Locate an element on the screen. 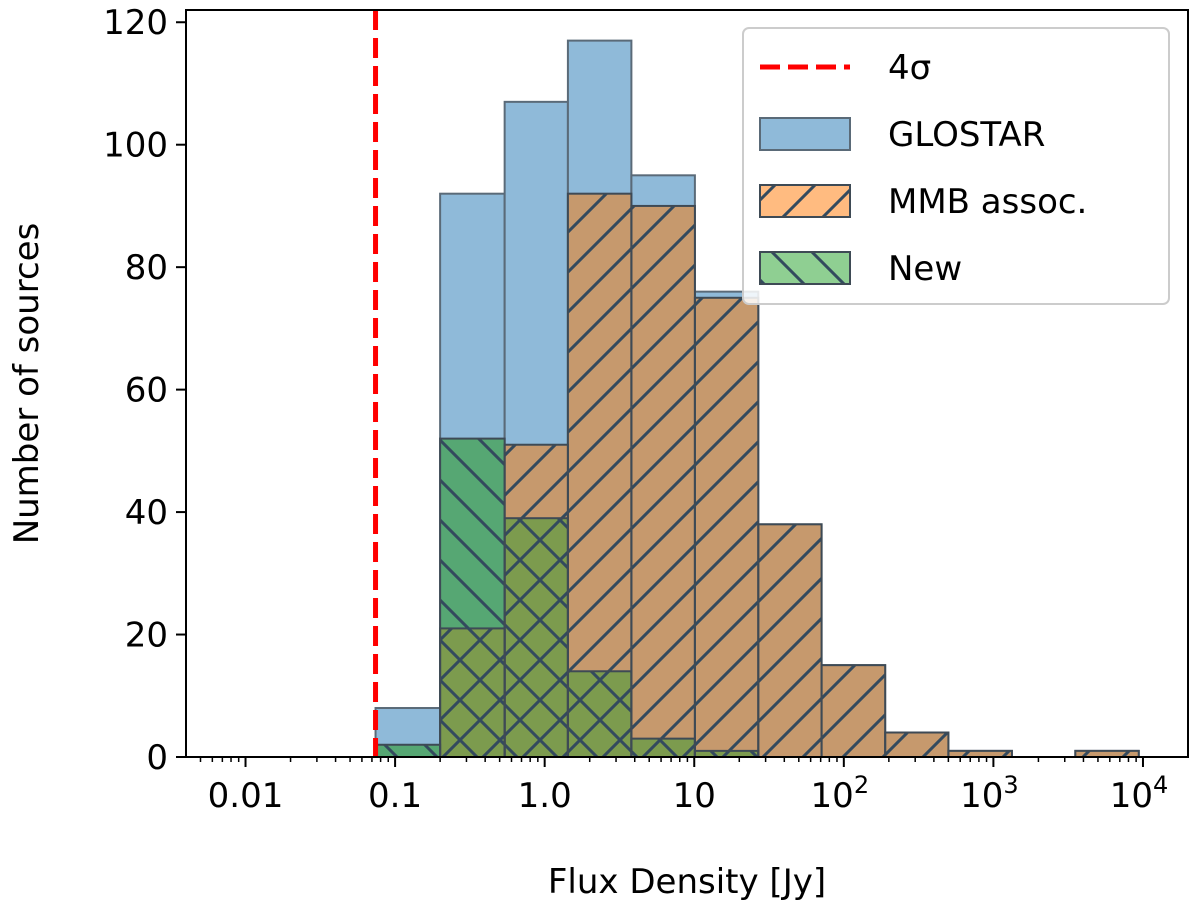 The width and height of the screenshot is (1200, 905). y-tick-label: 40 is located at coordinates (146, 513).